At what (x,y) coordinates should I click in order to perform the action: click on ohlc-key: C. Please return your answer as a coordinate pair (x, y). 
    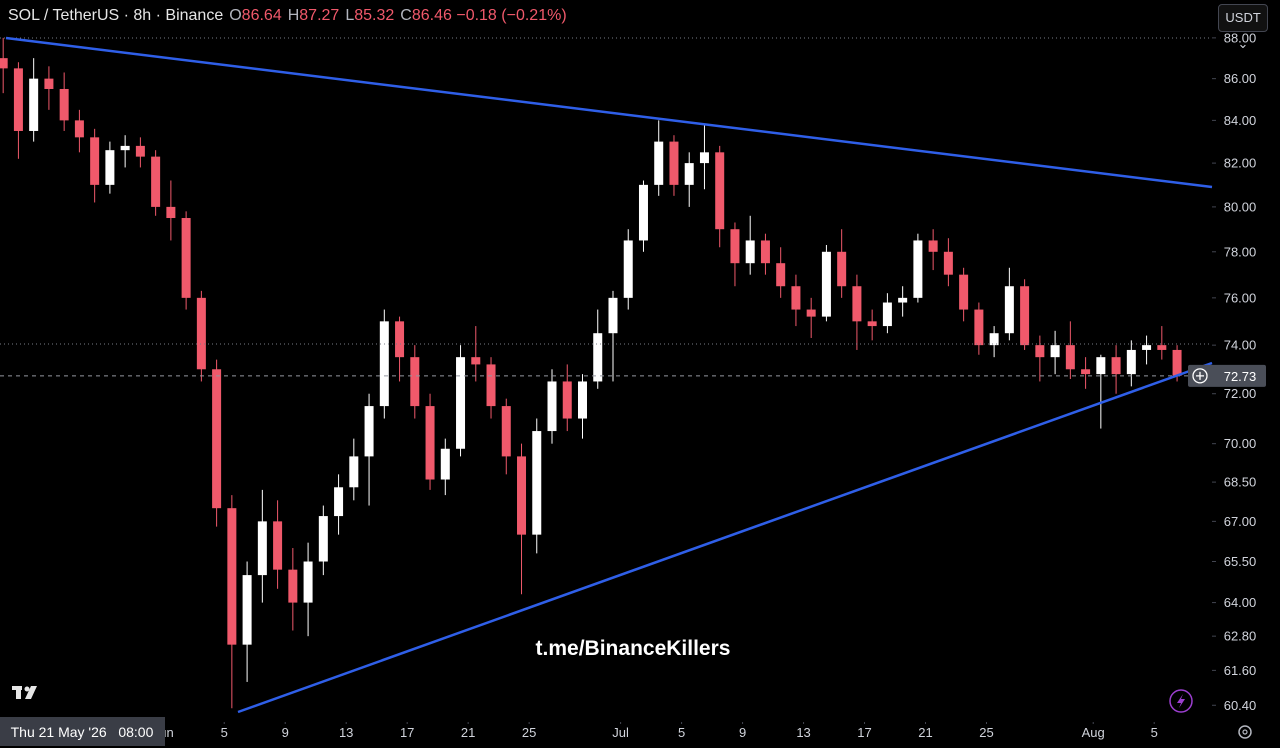
    Looking at the image, I should click on (406, 15).